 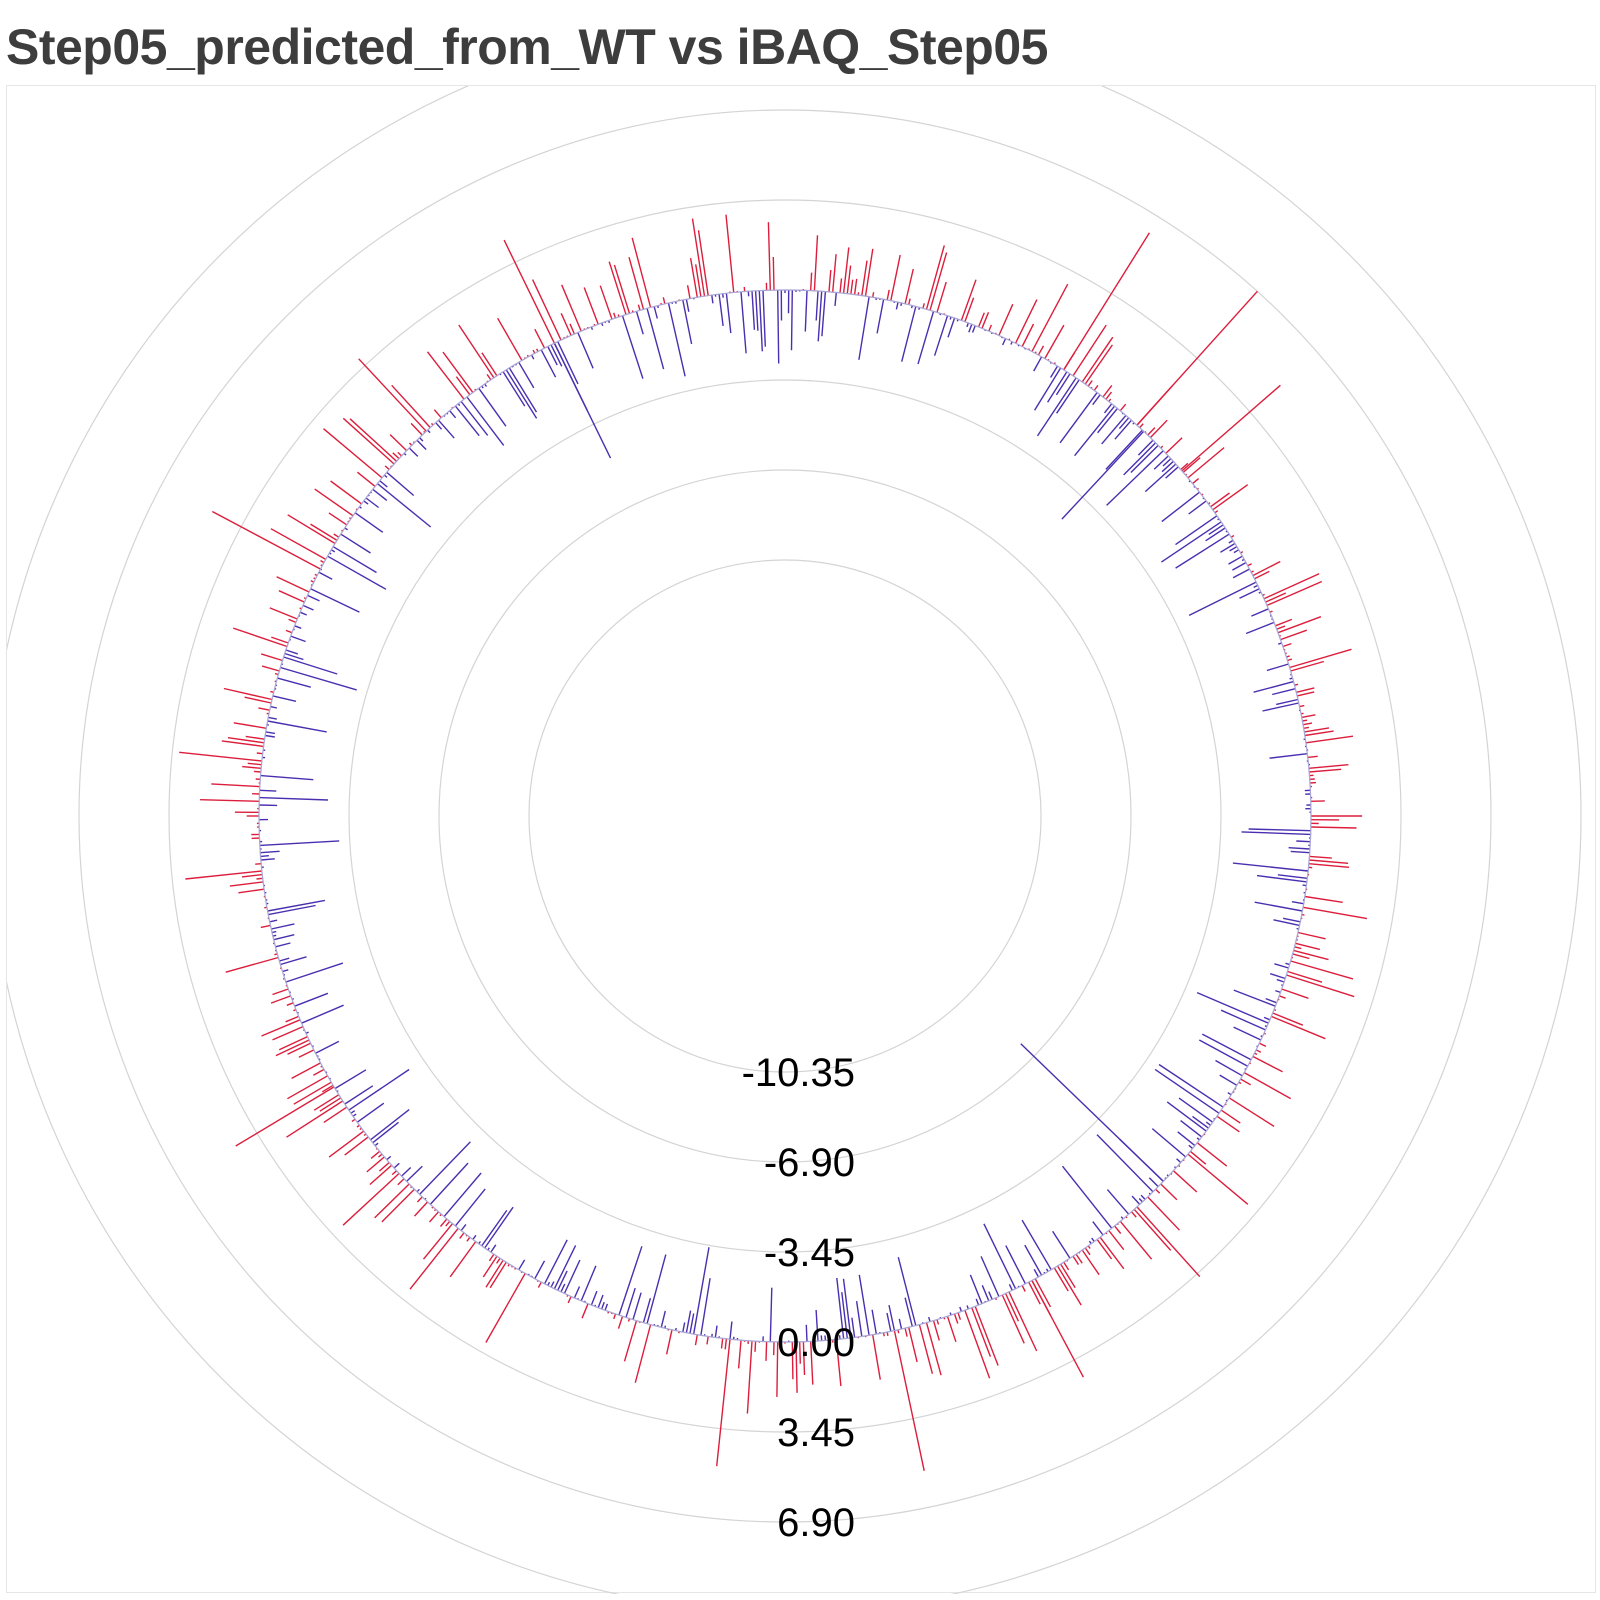 I want to click on chart-title: Step05_predicted_from_WT vs iBAQ_Step05, so click(x=527, y=47).